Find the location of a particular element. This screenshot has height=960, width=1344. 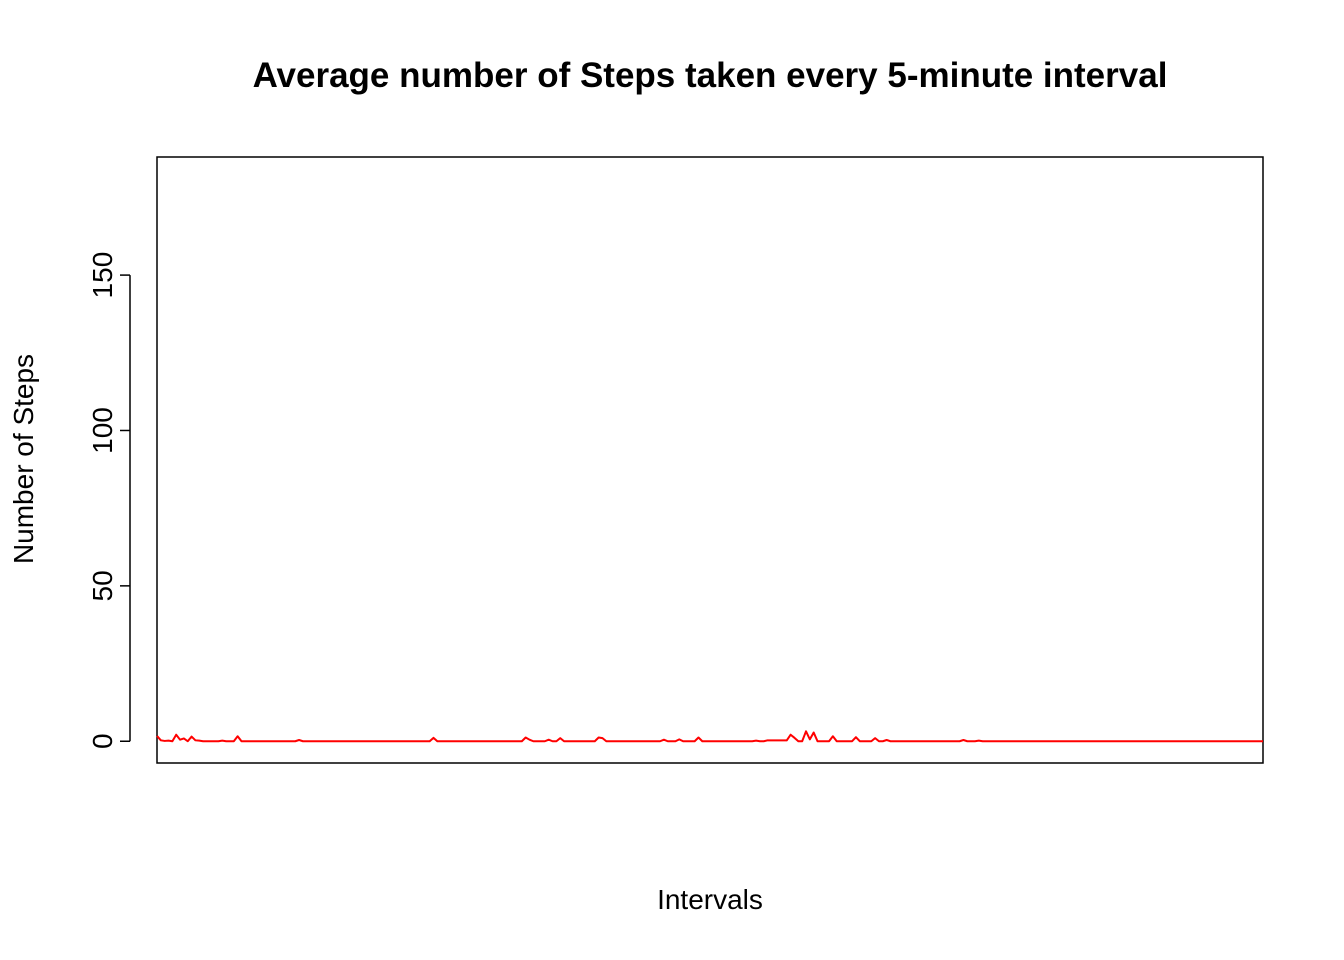

y-tick-label-50: 50 is located at coordinates (102, 585).